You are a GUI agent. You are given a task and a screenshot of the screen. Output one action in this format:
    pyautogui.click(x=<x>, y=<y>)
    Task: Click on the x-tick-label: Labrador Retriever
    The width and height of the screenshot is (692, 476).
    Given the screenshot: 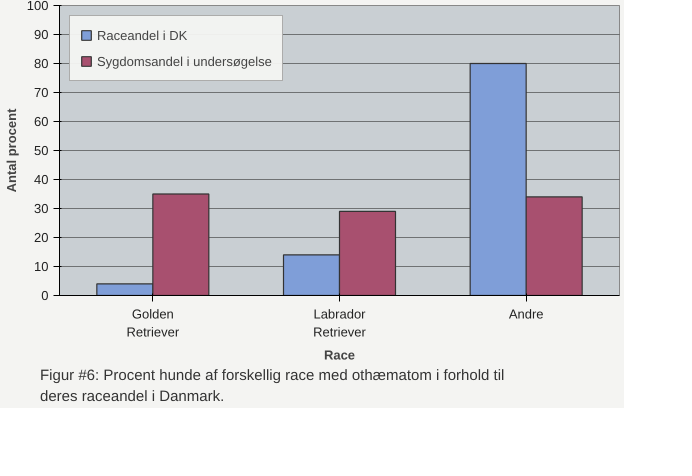 What is the action you would take?
    pyautogui.click(x=340, y=323)
    